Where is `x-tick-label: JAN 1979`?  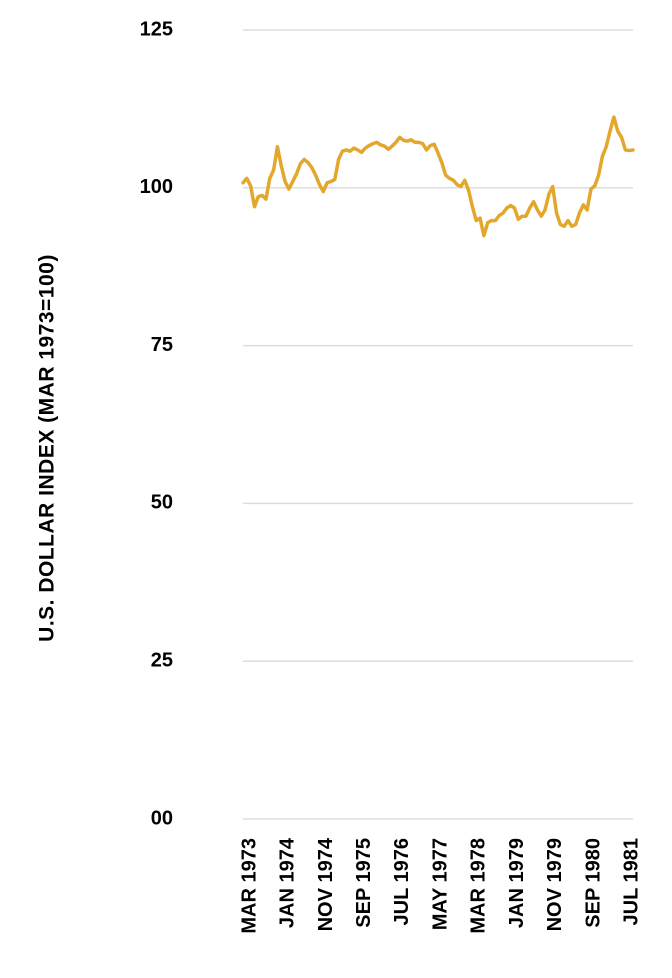 x-tick-label: JAN 1979 is located at coordinates (517, 883).